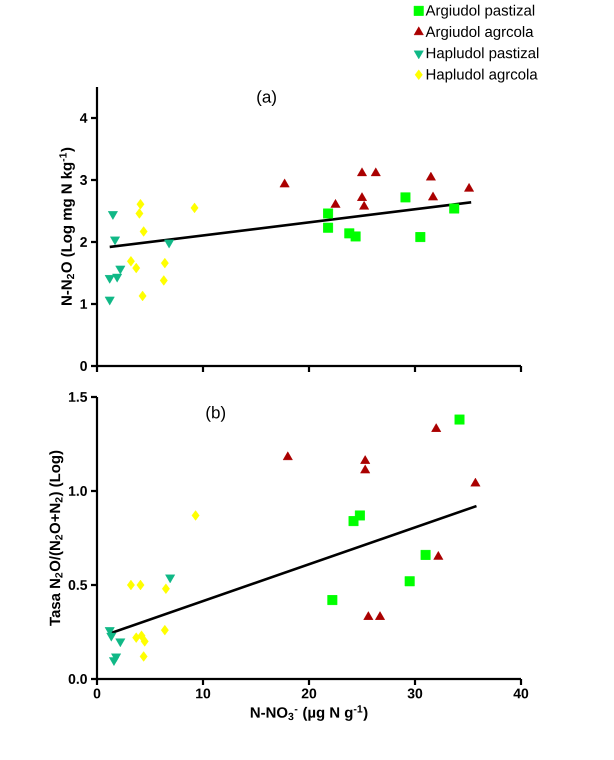  I want to click on x-tick-label: 0, so click(97, 693).